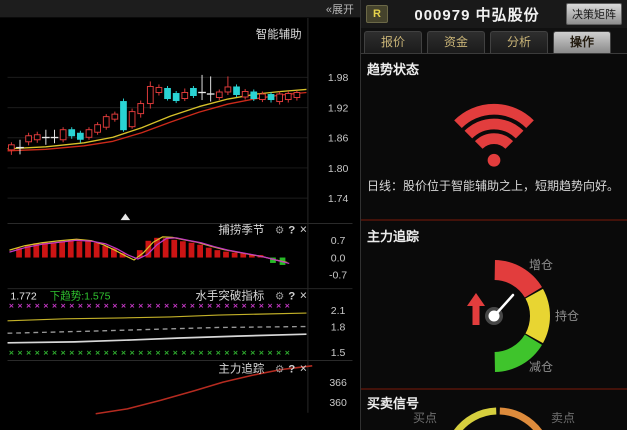  What do you see at coordinates (582, 42) in the screenshot?
I see `tab-operation: 操作` at bounding box center [582, 42].